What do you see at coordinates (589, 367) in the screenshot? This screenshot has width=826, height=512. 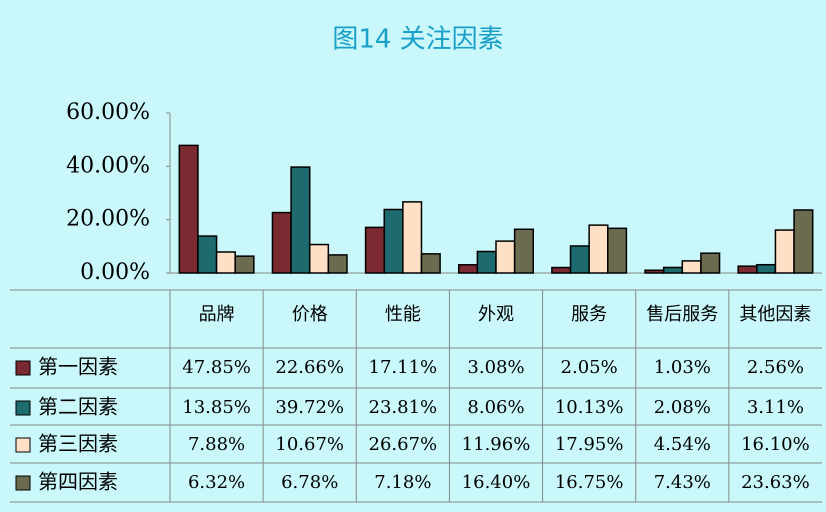 I see `table-value: 2.05%` at bounding box center [589, 367].